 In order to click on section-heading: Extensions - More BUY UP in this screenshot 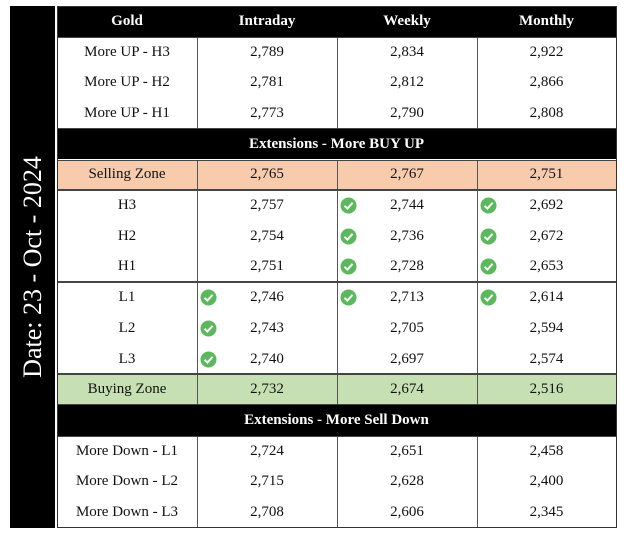, I will do `click(336, 144)`.